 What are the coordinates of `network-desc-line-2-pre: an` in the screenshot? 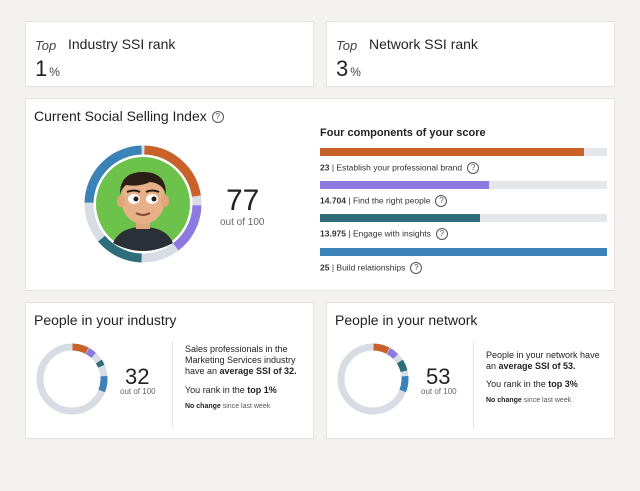 It's located at (492, 366).